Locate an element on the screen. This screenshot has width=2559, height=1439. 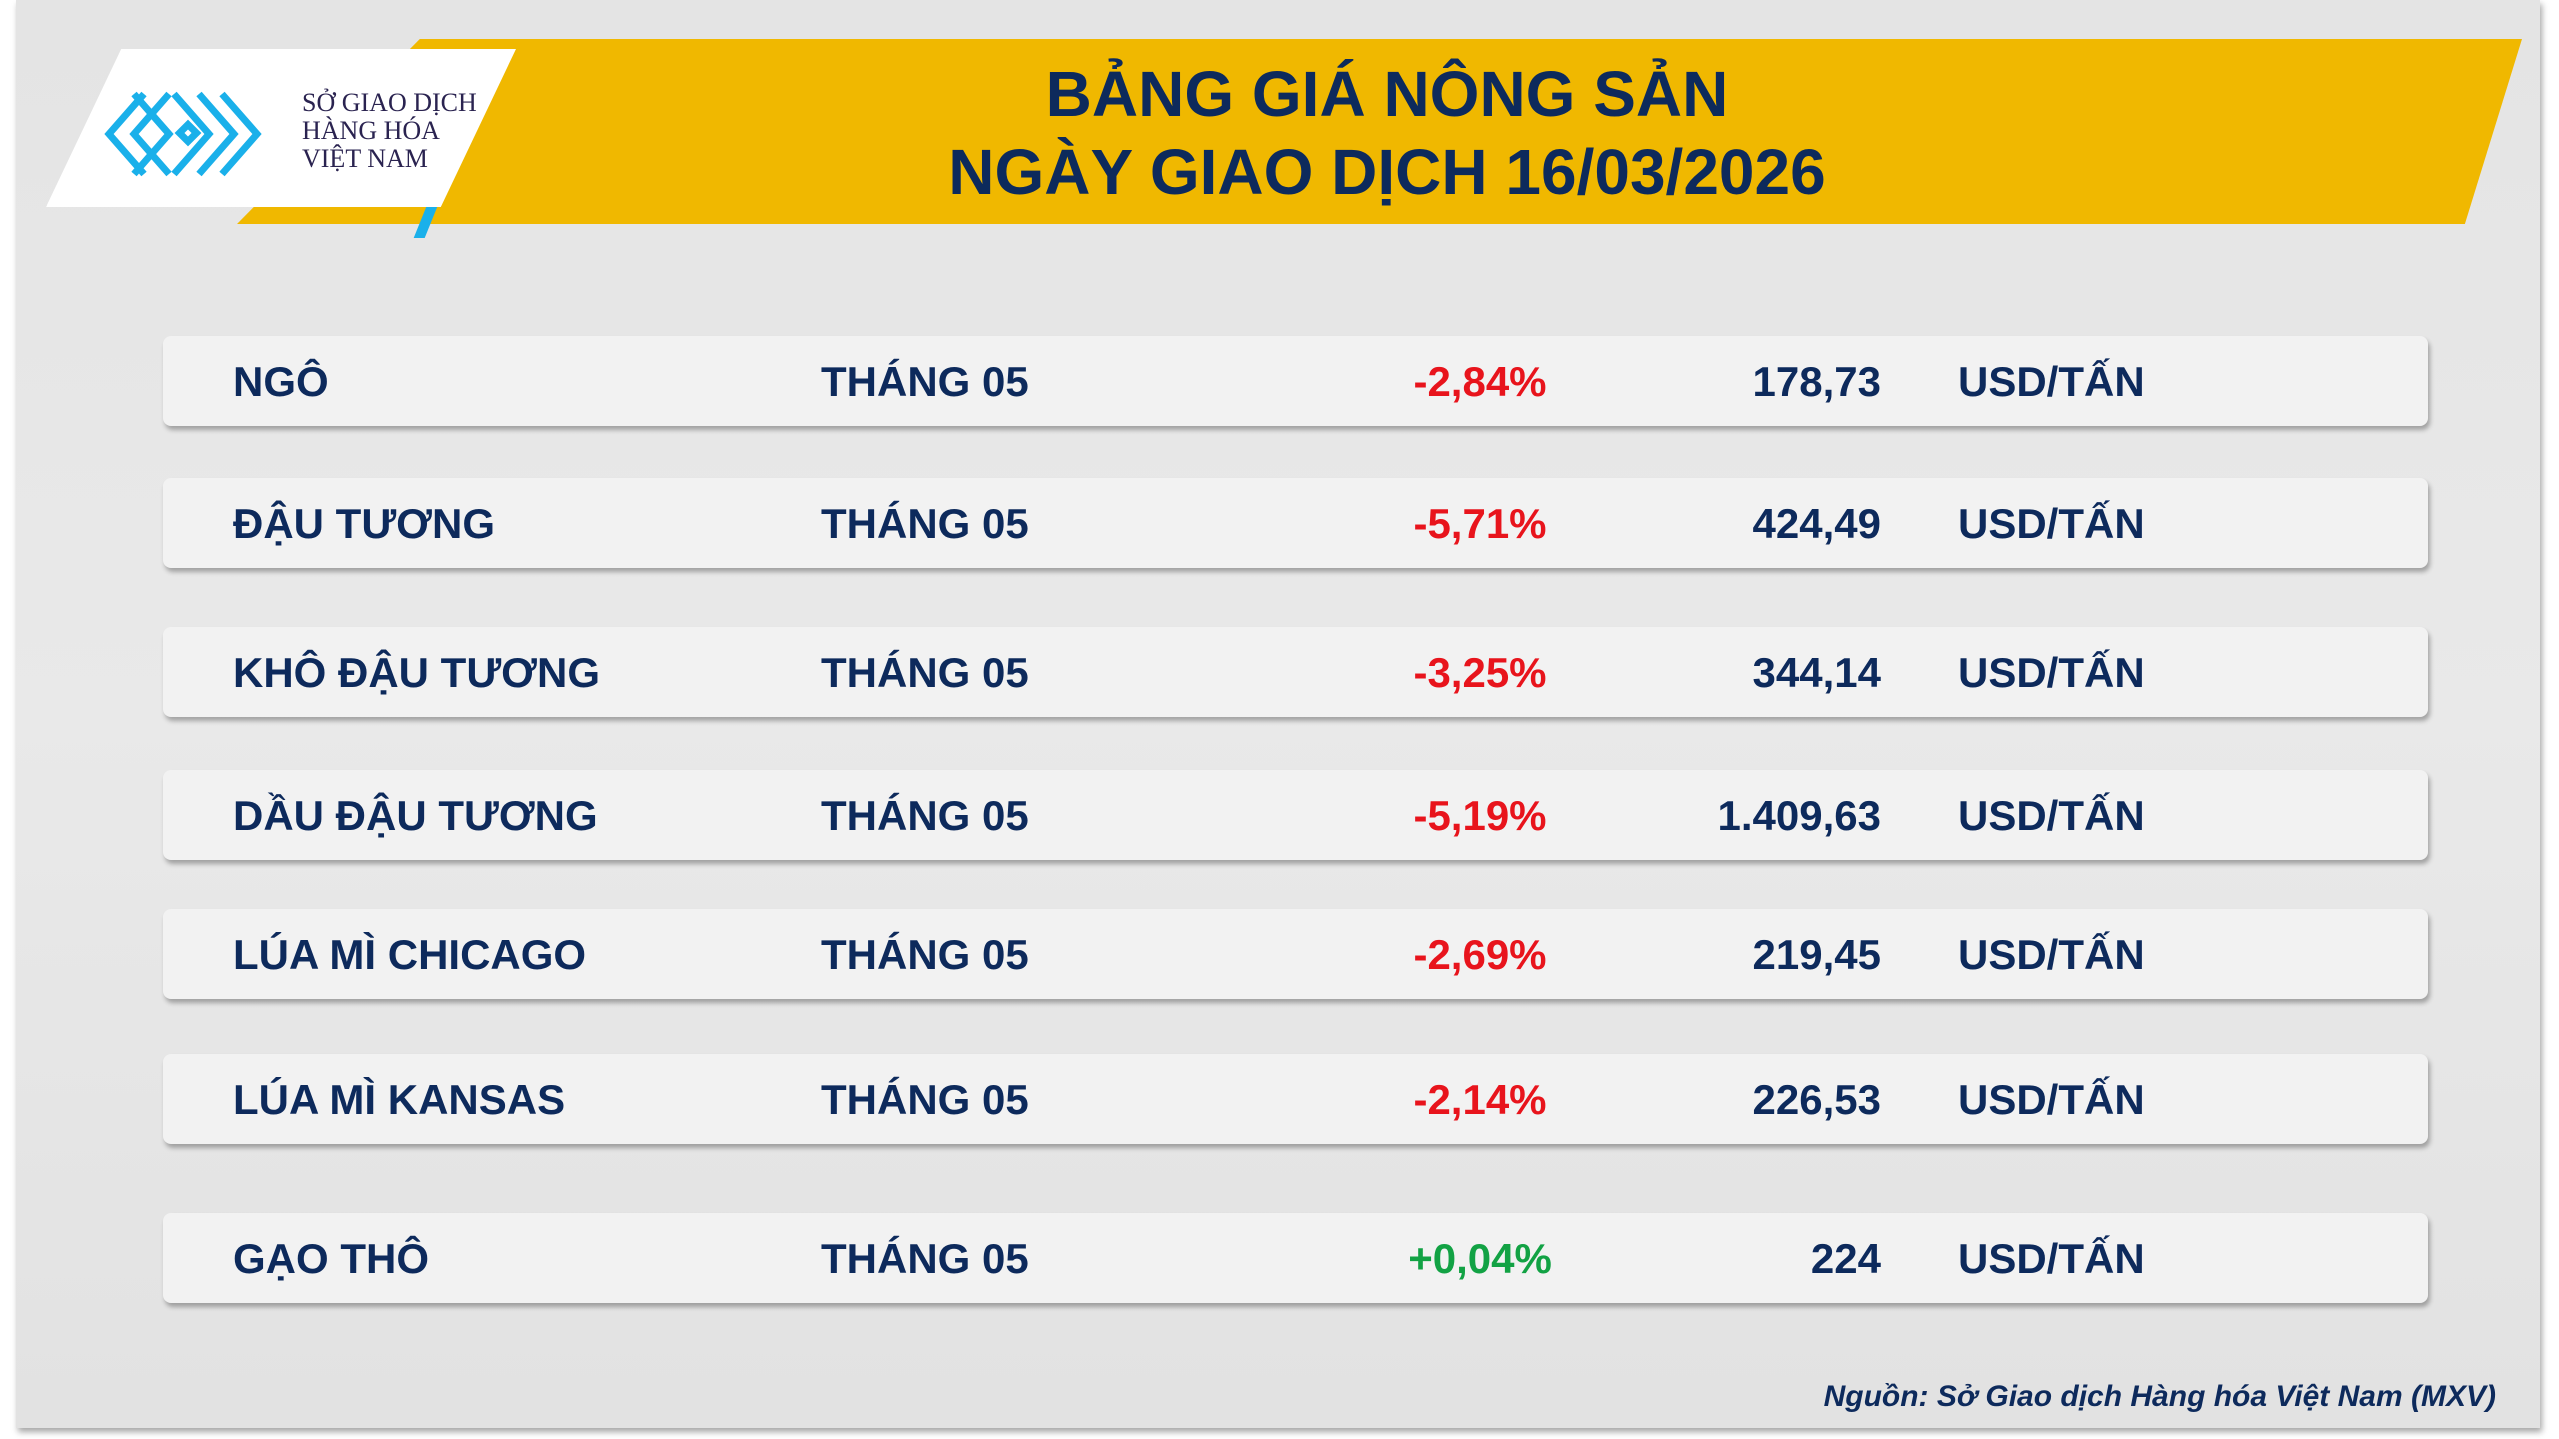
price-value: 219,45 is located at coordinates (1816, 954).